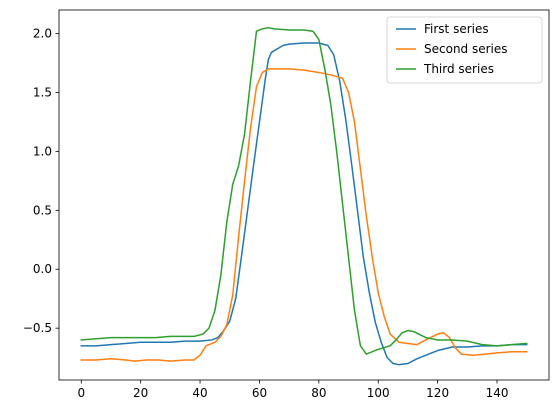 This screenshot has height=413, width=559. What do you see at coordinates (497, 393) in the screenshot?
I see `x-tick-label: 140` at bounding box center [497, 393].